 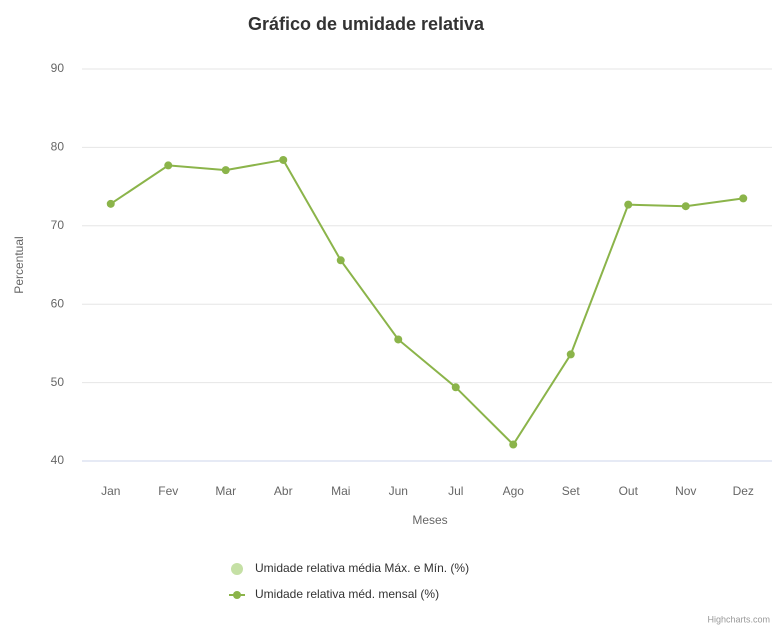 I want to click on legend-label: Umidade relativa média Máx. e Mín. (%), so click(x=362, y=568).